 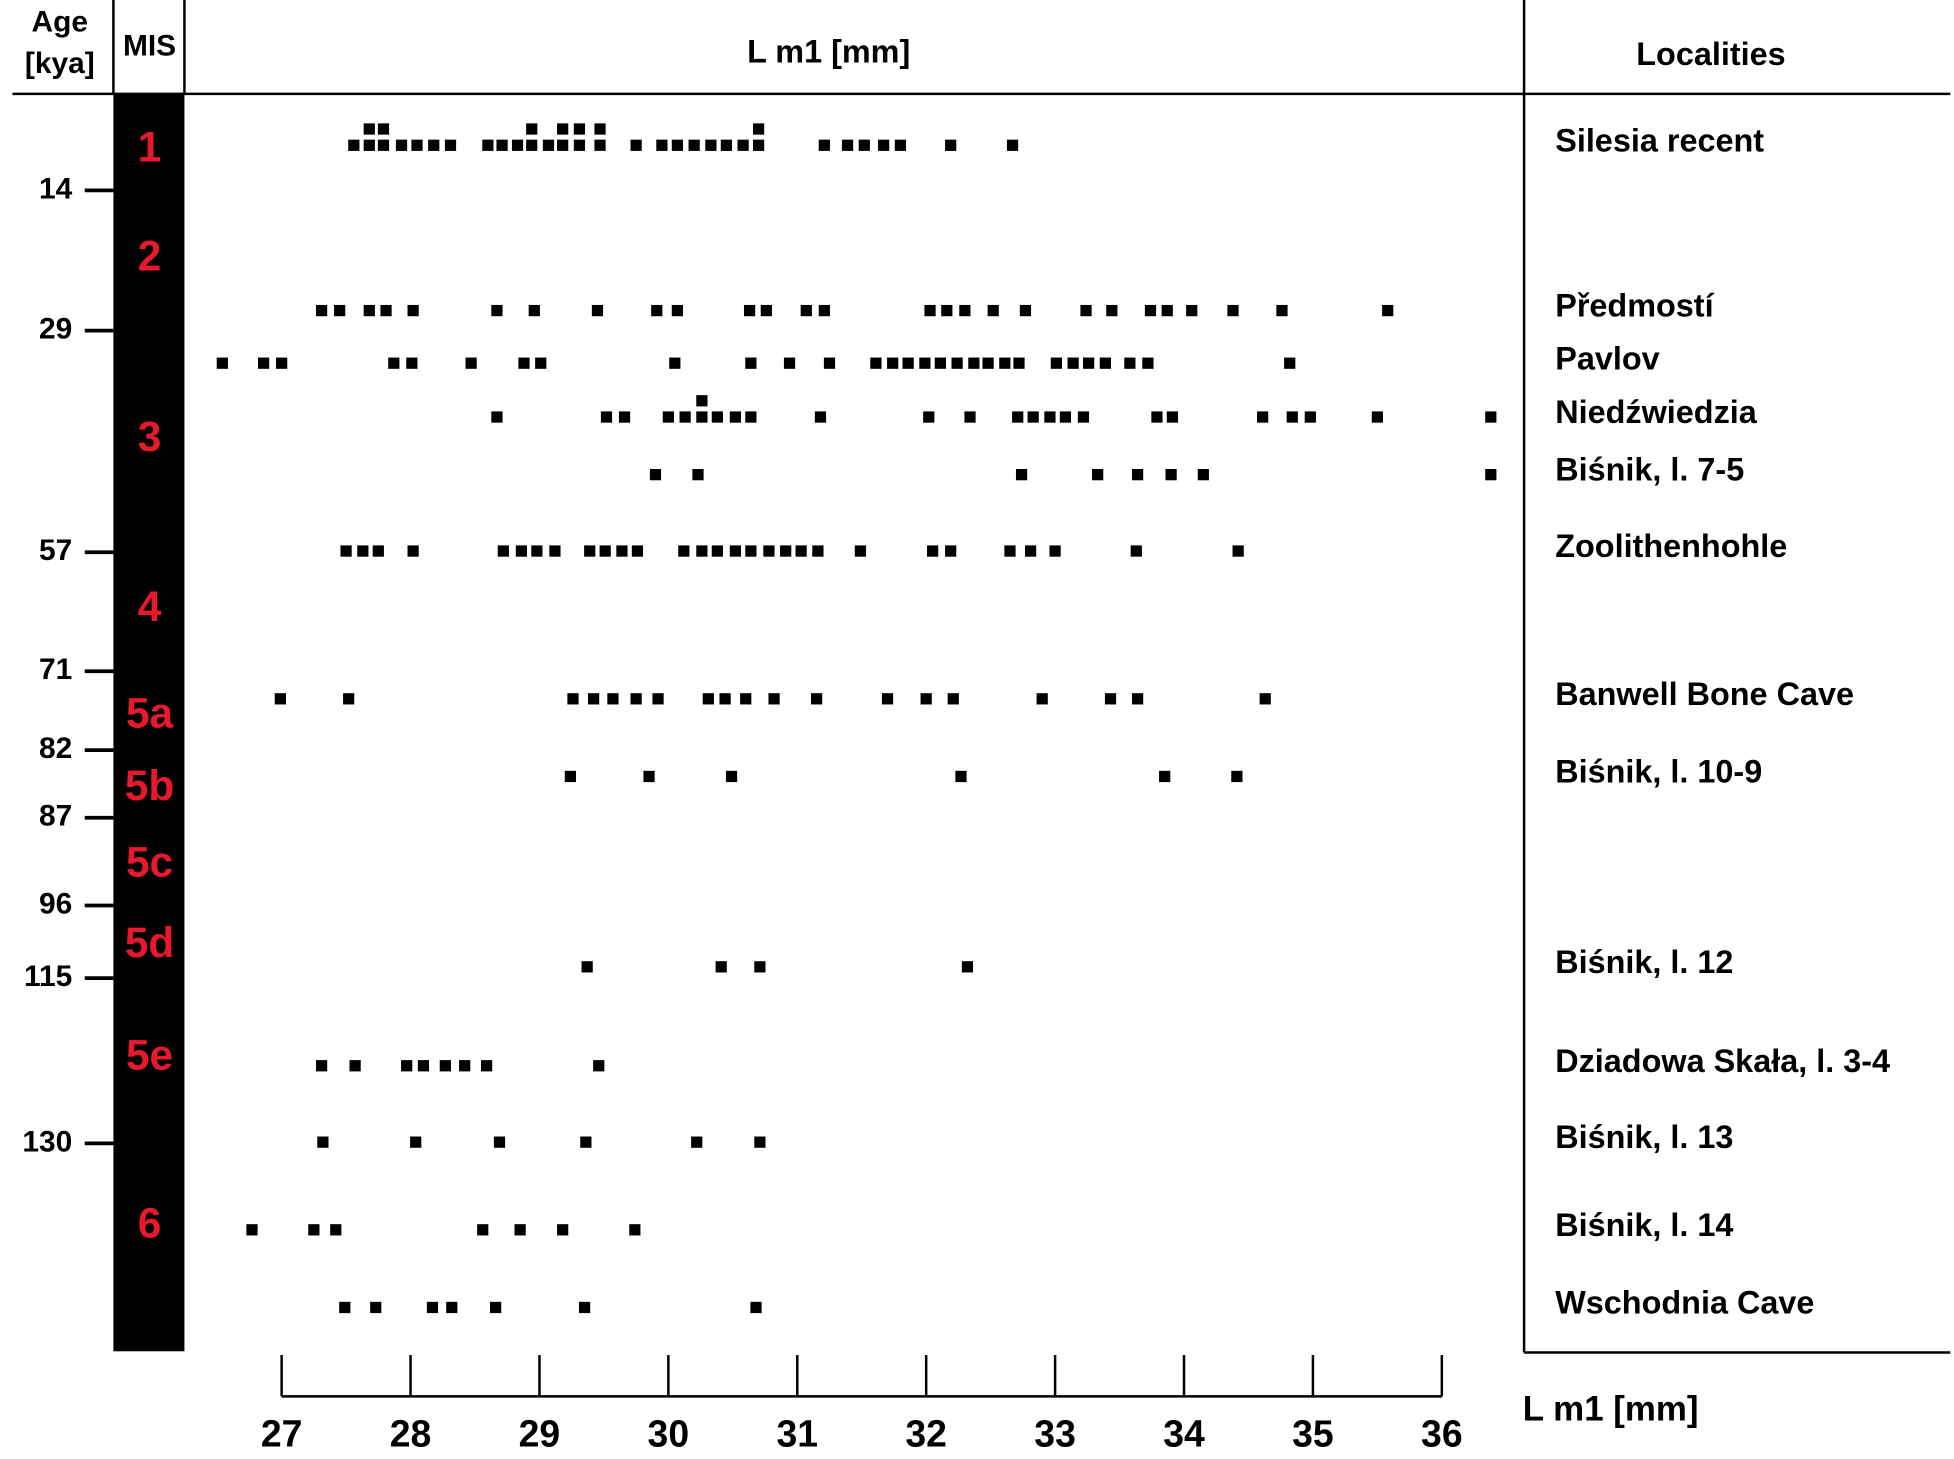 What do you see at coordinates (1656, 412) in the screenshot?
I see `locality-label: Niedźwiedzia` at bounding box center [1656, 412].